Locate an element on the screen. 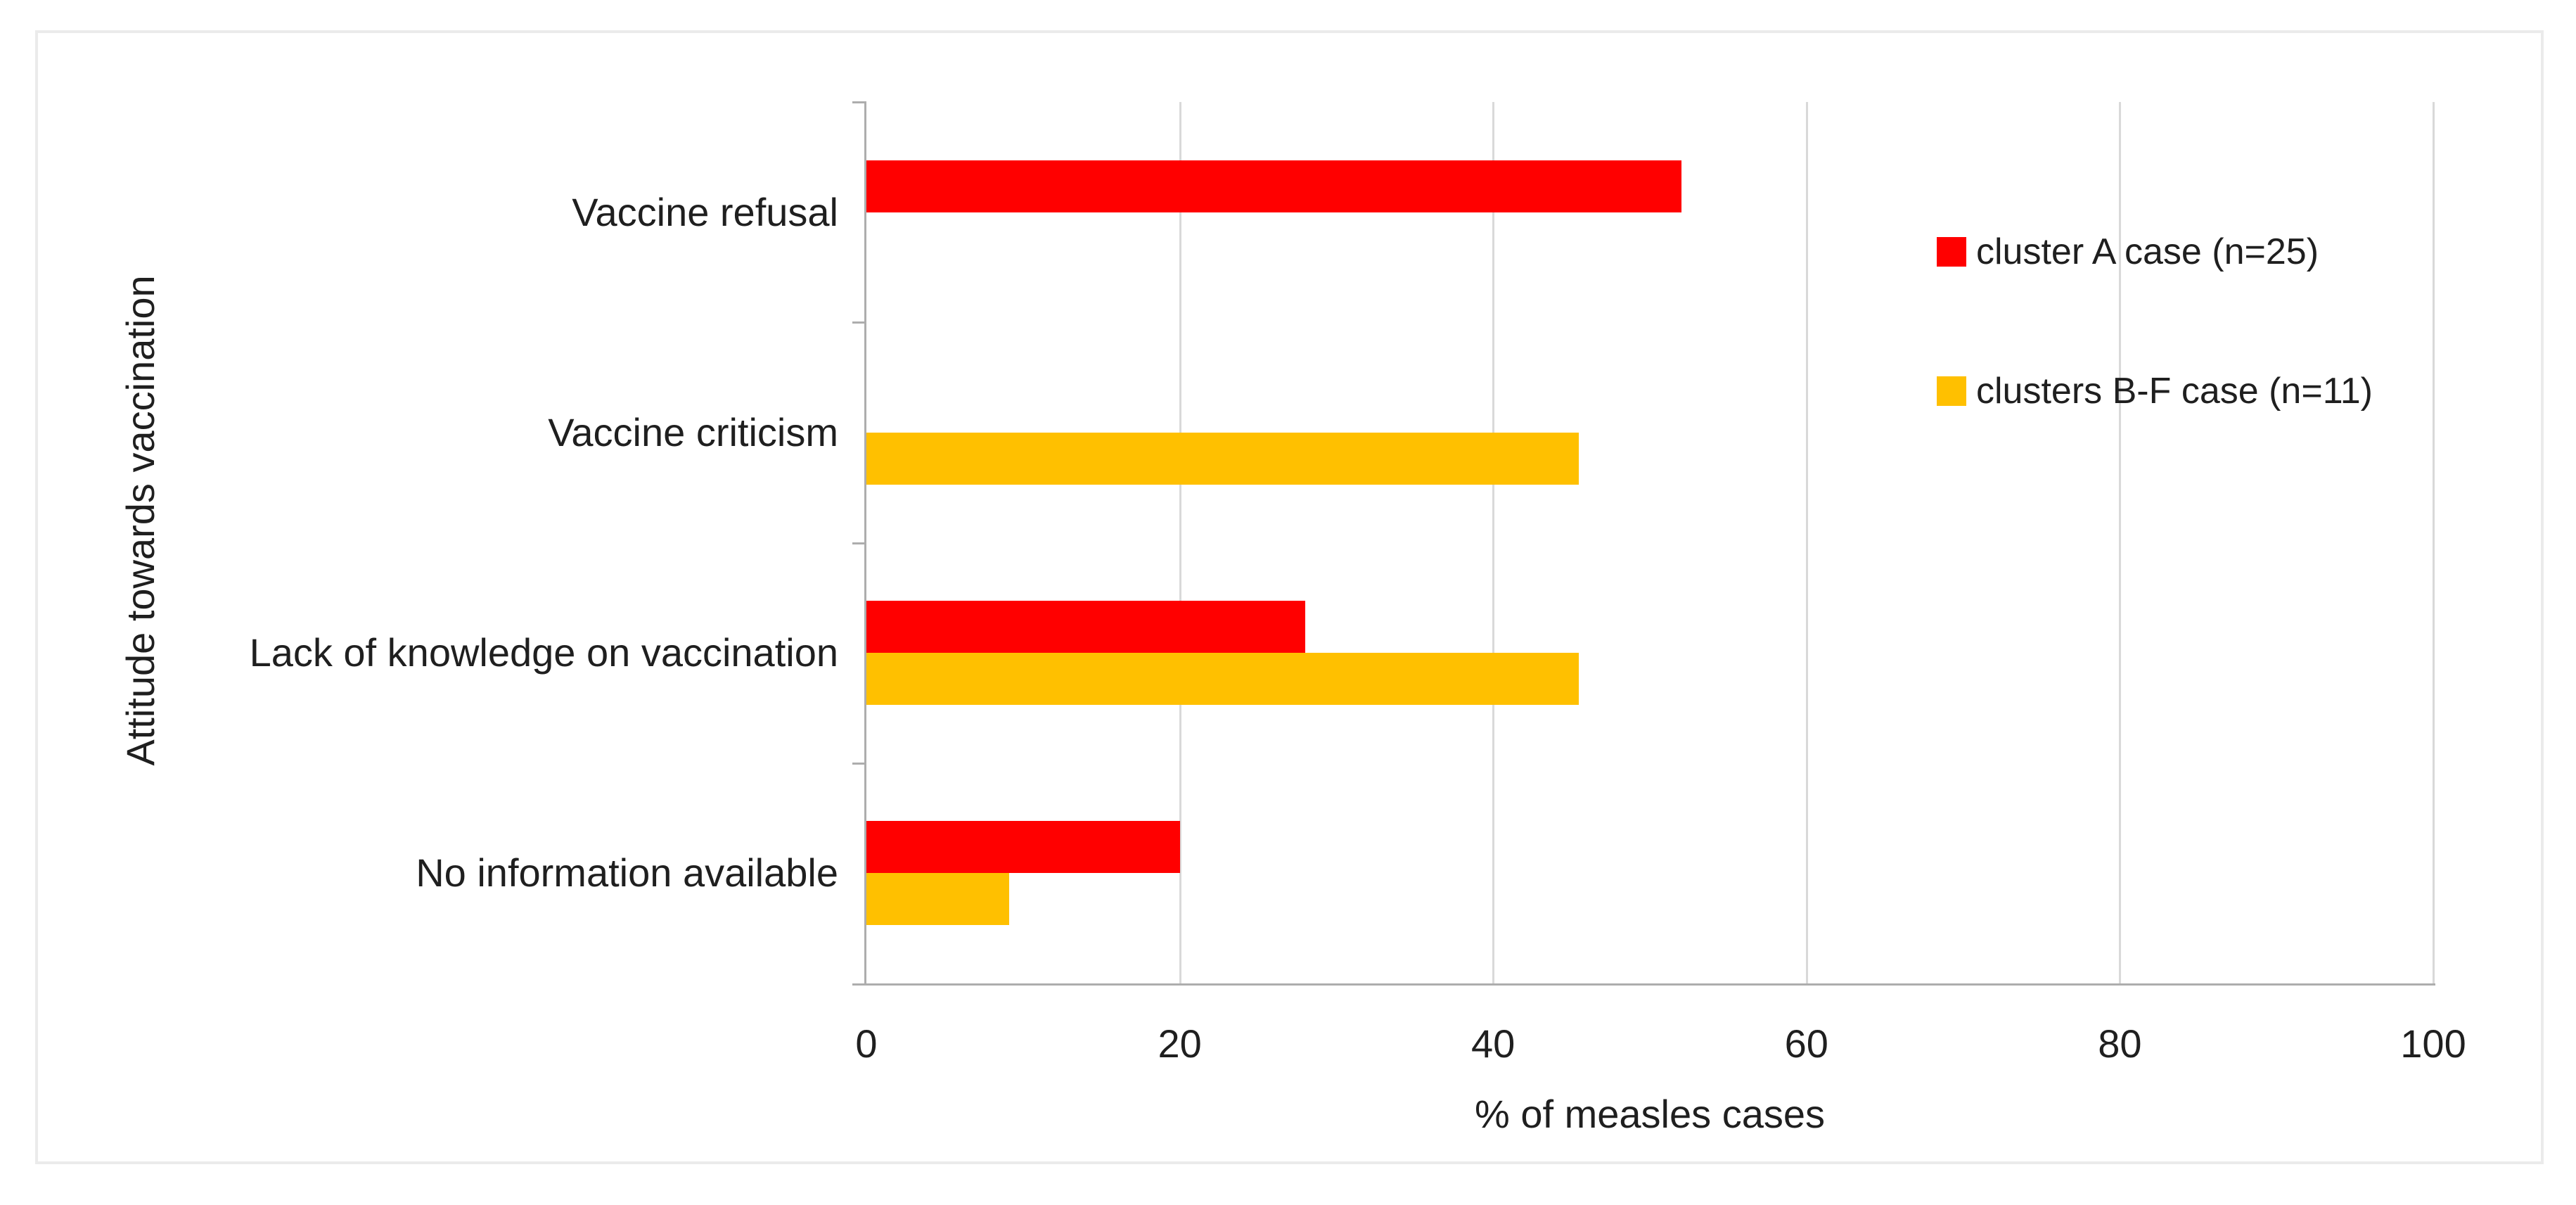  x-tick-label-100: 100 is located at coordinates (2433, 1043).